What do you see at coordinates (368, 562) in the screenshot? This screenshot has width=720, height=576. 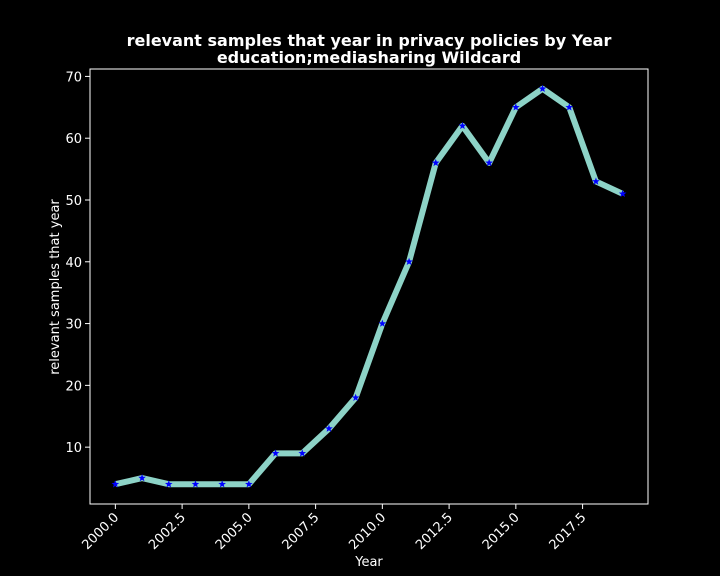 I see `x-axis-label: Year` at bounding box center [368, 562].